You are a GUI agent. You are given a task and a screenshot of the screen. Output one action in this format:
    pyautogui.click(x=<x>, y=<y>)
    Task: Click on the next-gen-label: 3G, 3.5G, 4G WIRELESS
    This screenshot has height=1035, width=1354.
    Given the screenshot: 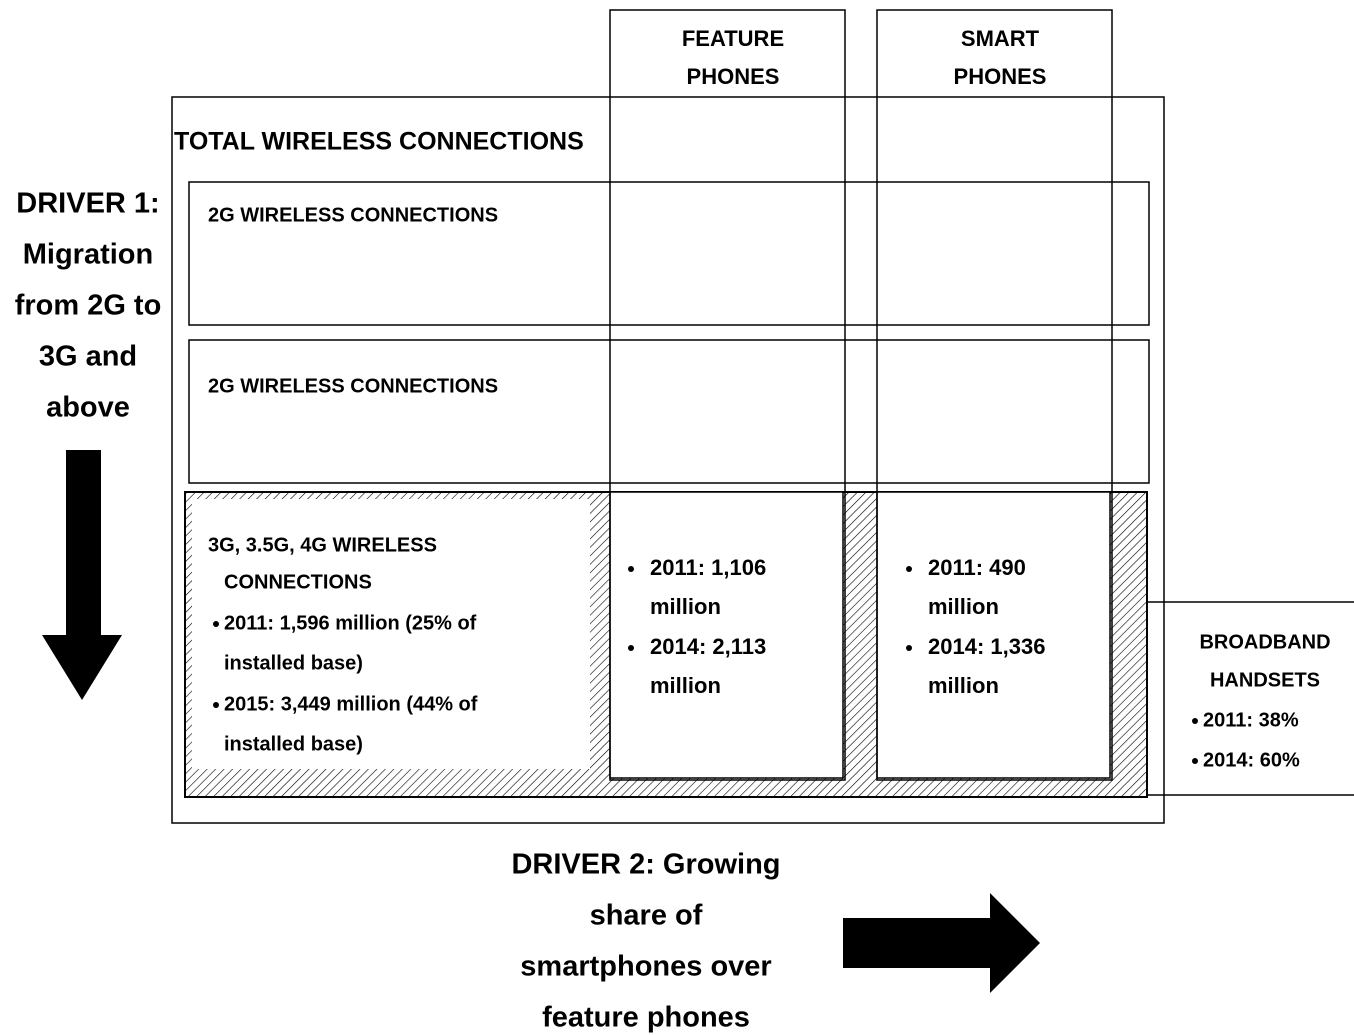 What is the action you would take?
    pyautogui.click(x=322, y=545)
    